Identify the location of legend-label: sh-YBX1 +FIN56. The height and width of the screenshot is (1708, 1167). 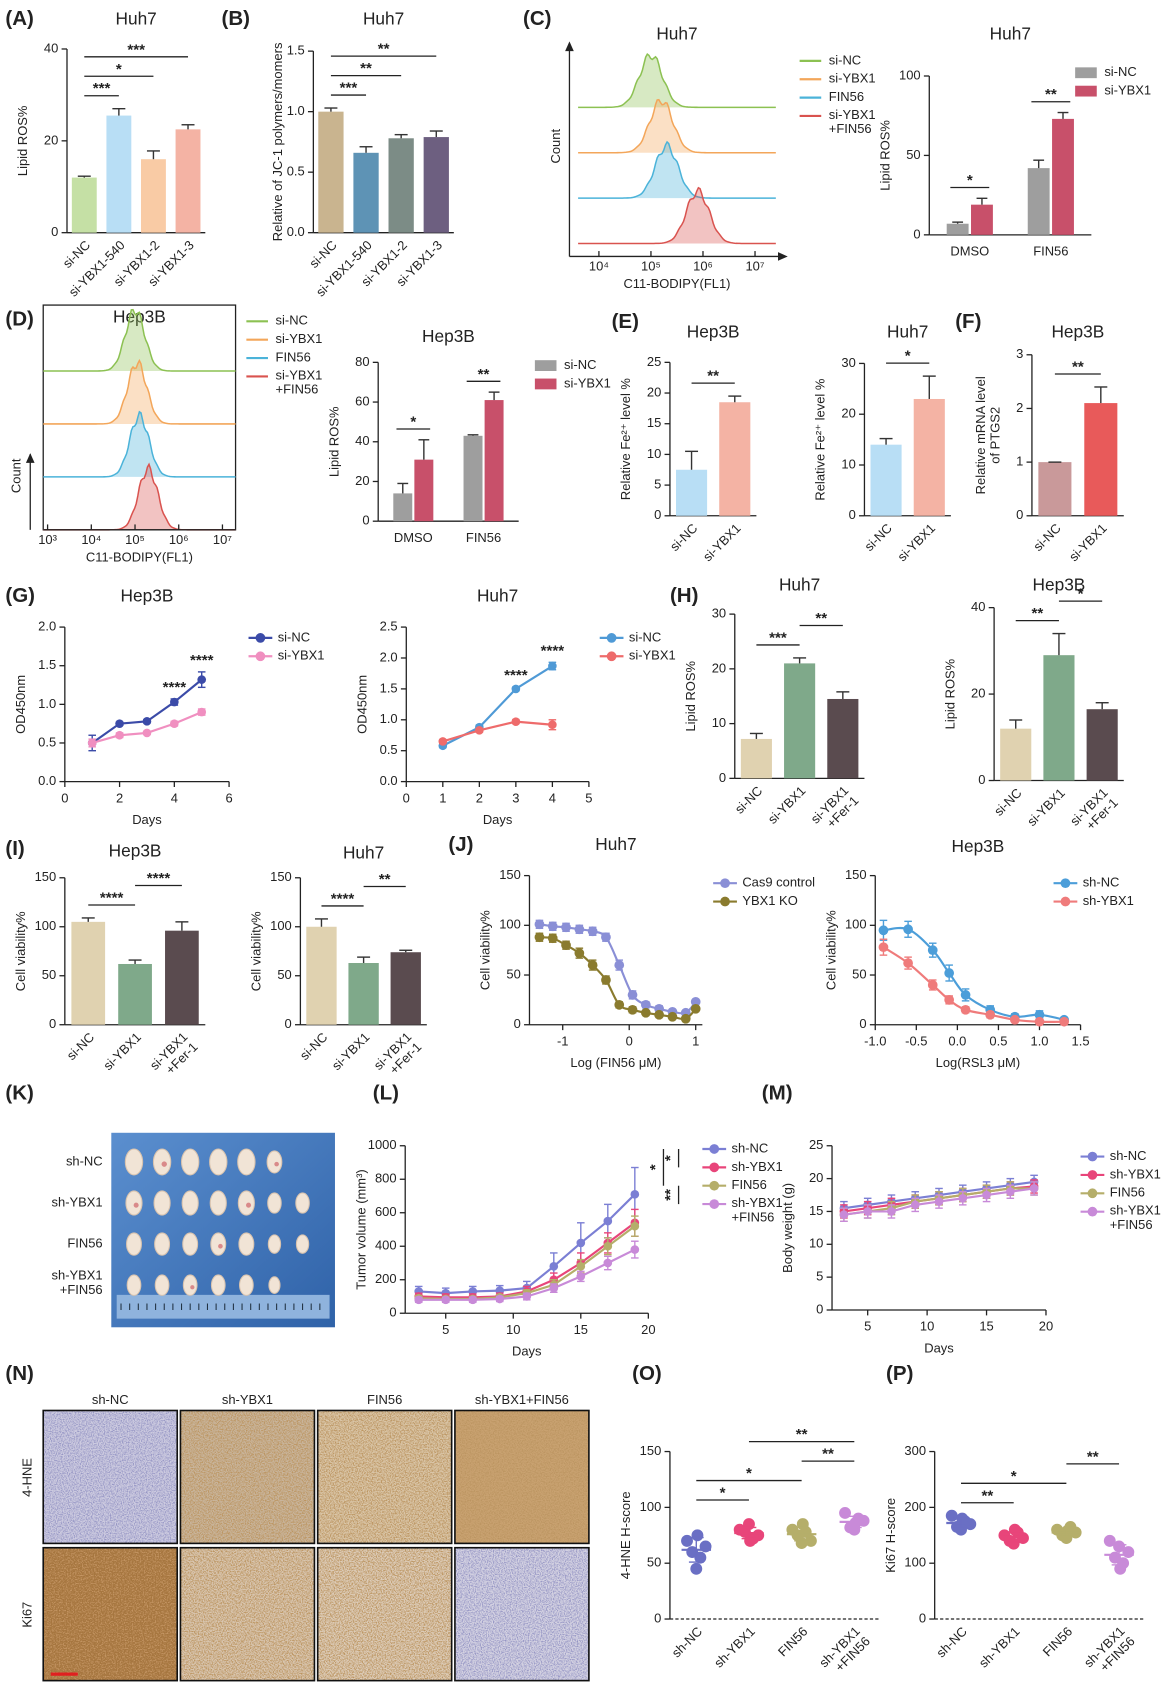
(757, 1210).